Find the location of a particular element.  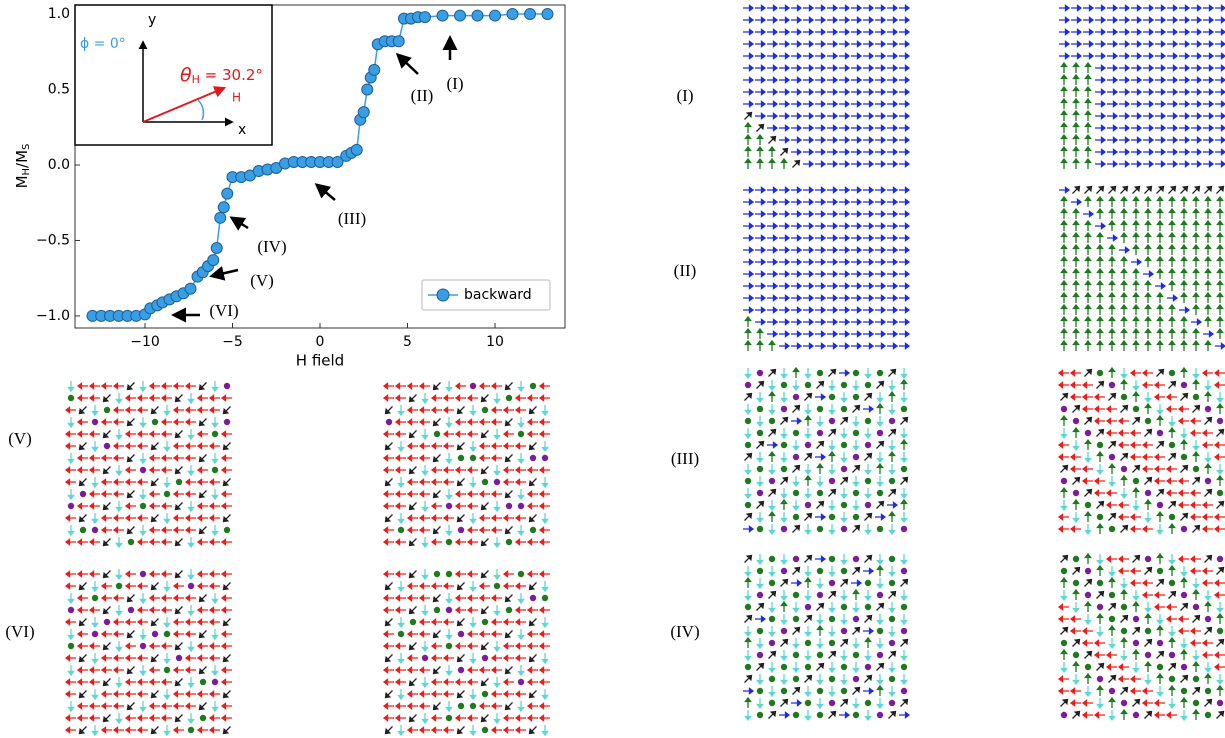

x-tick-label: −5 is located at coordinates (232, 342).